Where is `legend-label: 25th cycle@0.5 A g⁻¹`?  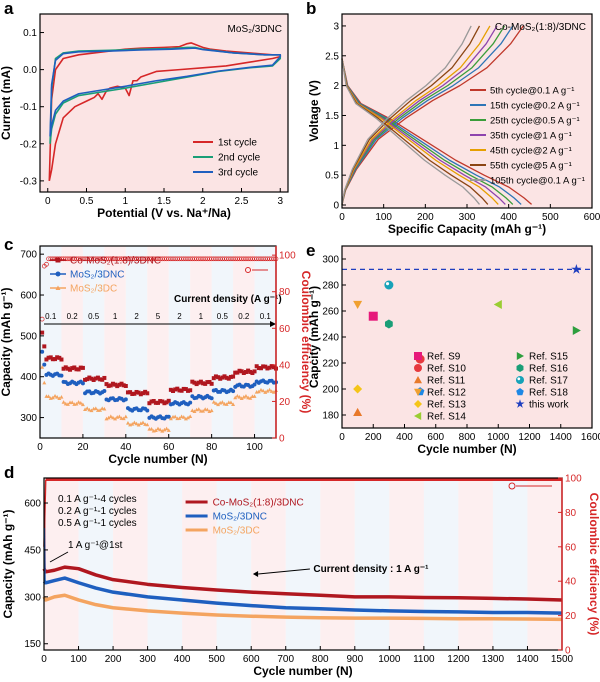
legend-label: 25th cycle@0.5 A g⁻¹ is located at coordinates (535, 121).